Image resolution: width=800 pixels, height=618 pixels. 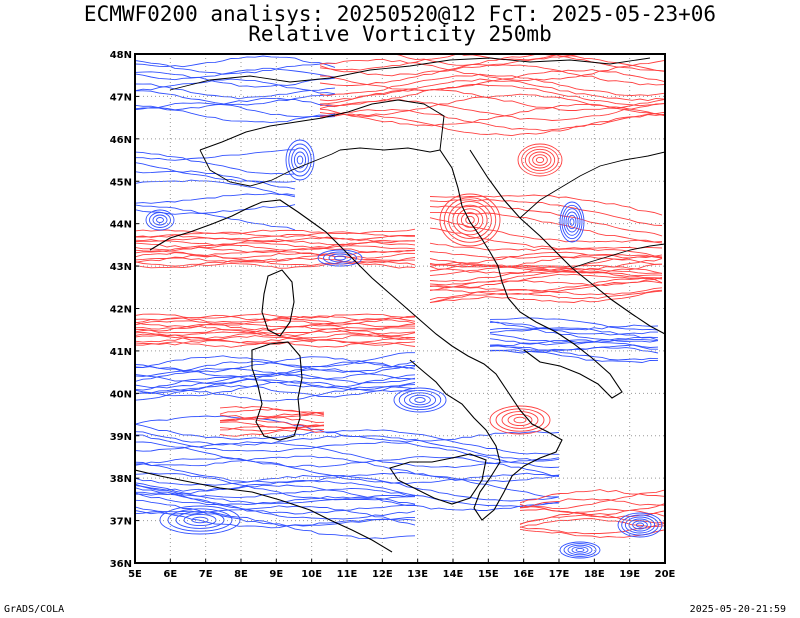 I want to click on lat-tick-label: 45N, so click(x=121, y=182).